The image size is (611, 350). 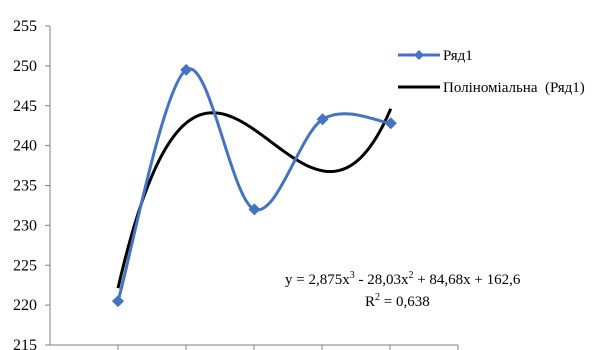 I want to click on y-tick-label: 235, so click(x=25, y=186).